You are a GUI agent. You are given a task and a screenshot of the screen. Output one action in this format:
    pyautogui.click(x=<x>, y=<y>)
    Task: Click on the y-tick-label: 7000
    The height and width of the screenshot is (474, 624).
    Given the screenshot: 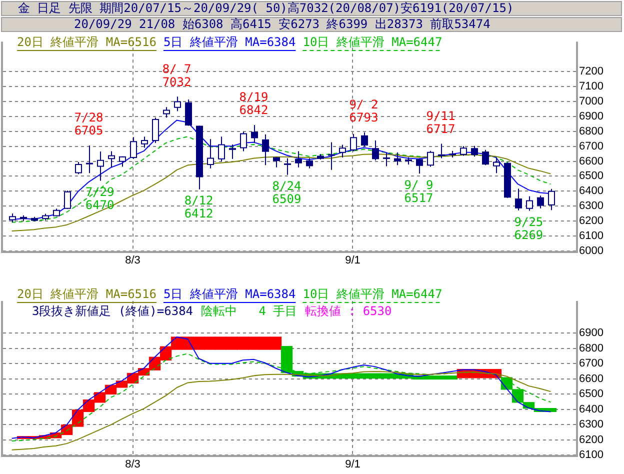 What is the action you would take?
    pyautogui.click(x=591, y=101)
    